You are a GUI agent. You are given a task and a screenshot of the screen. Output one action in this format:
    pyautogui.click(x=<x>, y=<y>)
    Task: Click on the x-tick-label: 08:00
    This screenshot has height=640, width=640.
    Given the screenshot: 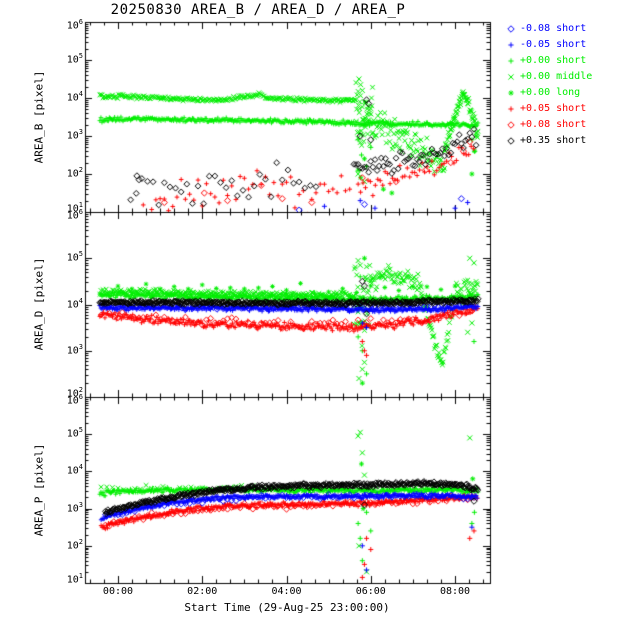 What is the action you would take?
    pyautogui.click(x=455, y=591)
    